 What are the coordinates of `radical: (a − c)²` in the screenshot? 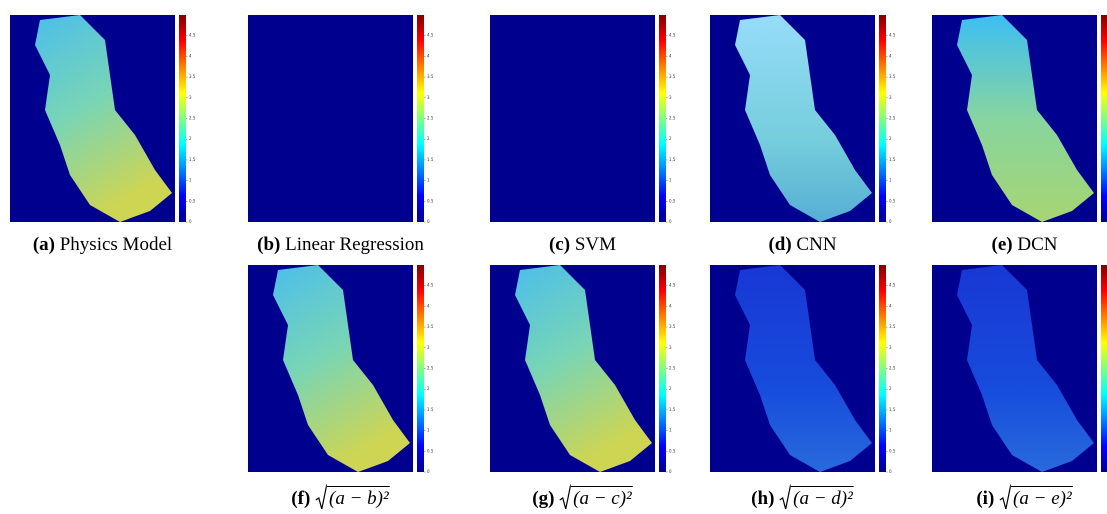 It's located at (596, 497).